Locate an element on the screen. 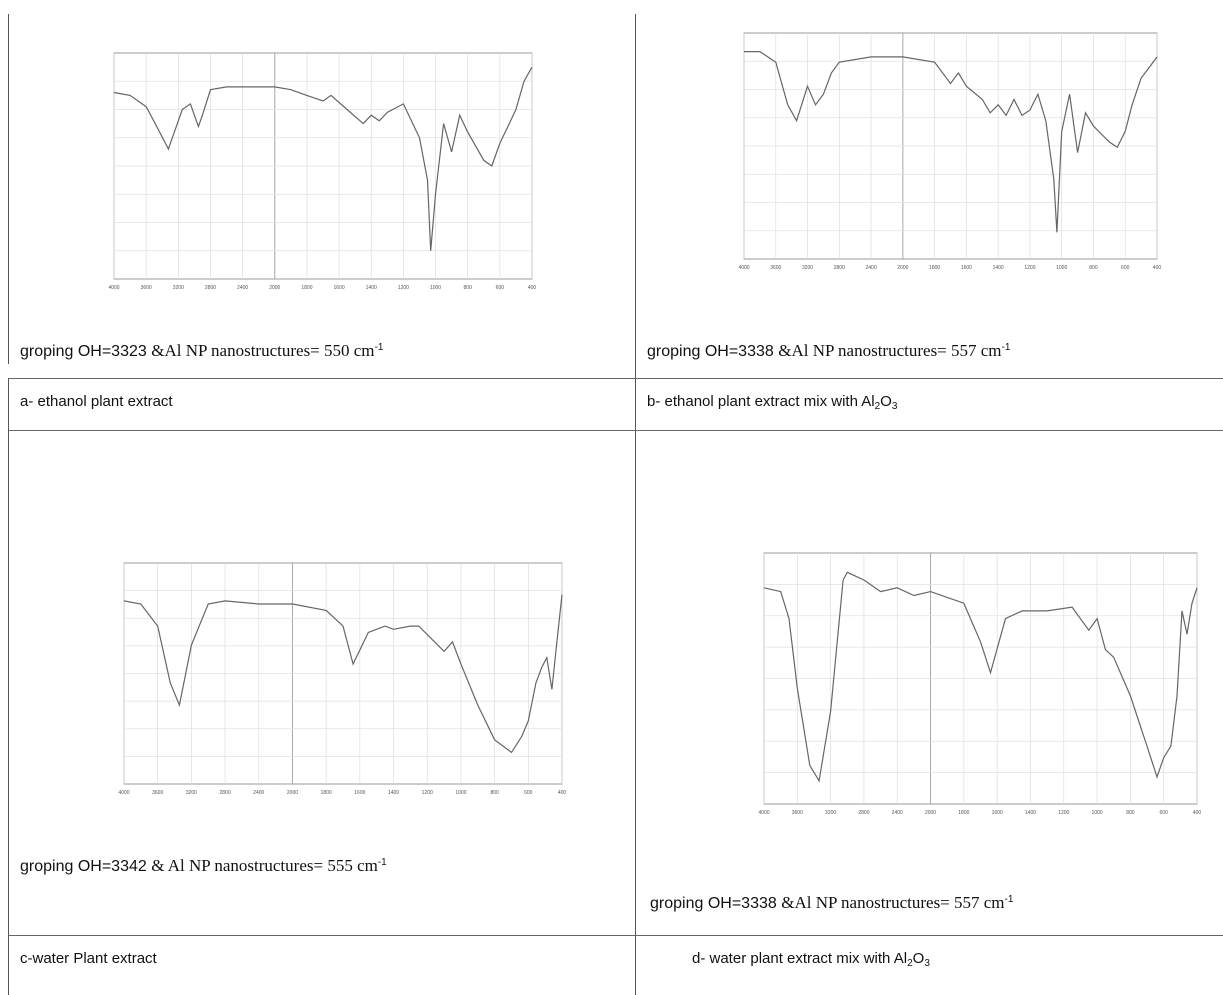  caption-b-prefix: groping OH=3338 is located at coordinates (710, 351).